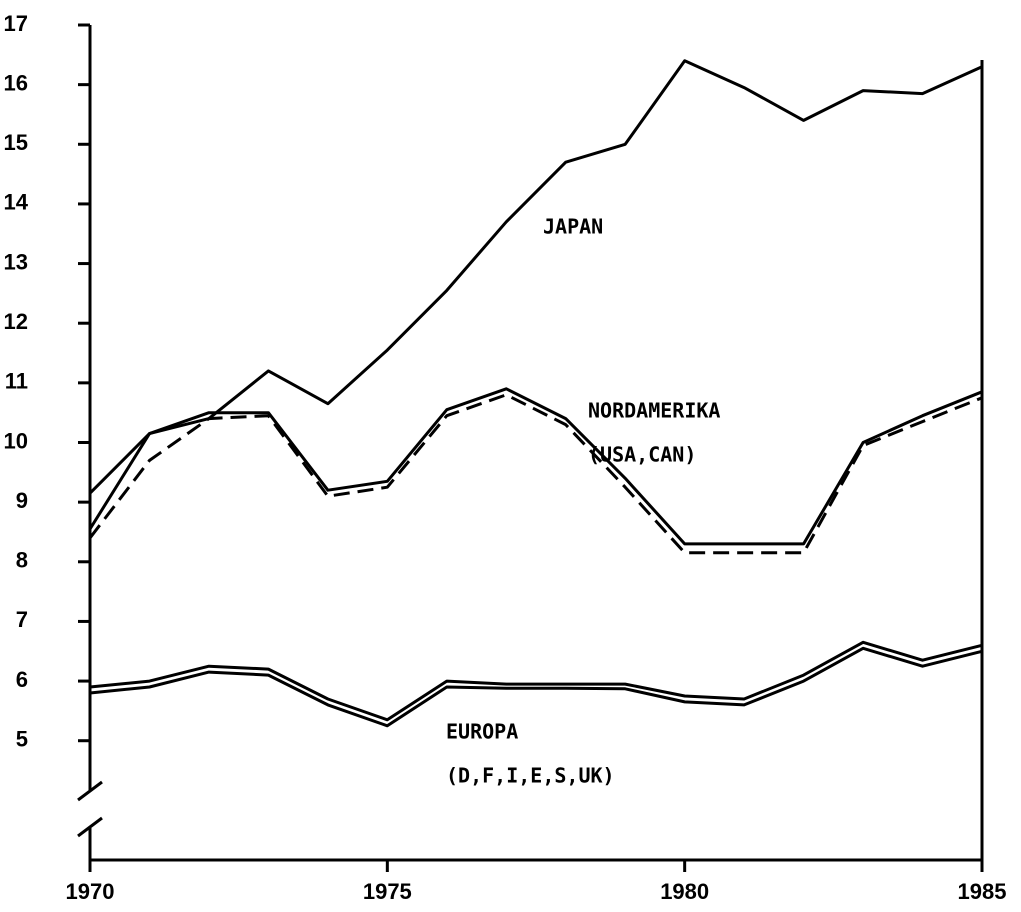 This screenshot has height=912, width=1021. What do you see at coordinates (22, 619) in the screenshot?
I see `y-tick-label: 7` at bounding box center [22, 619].